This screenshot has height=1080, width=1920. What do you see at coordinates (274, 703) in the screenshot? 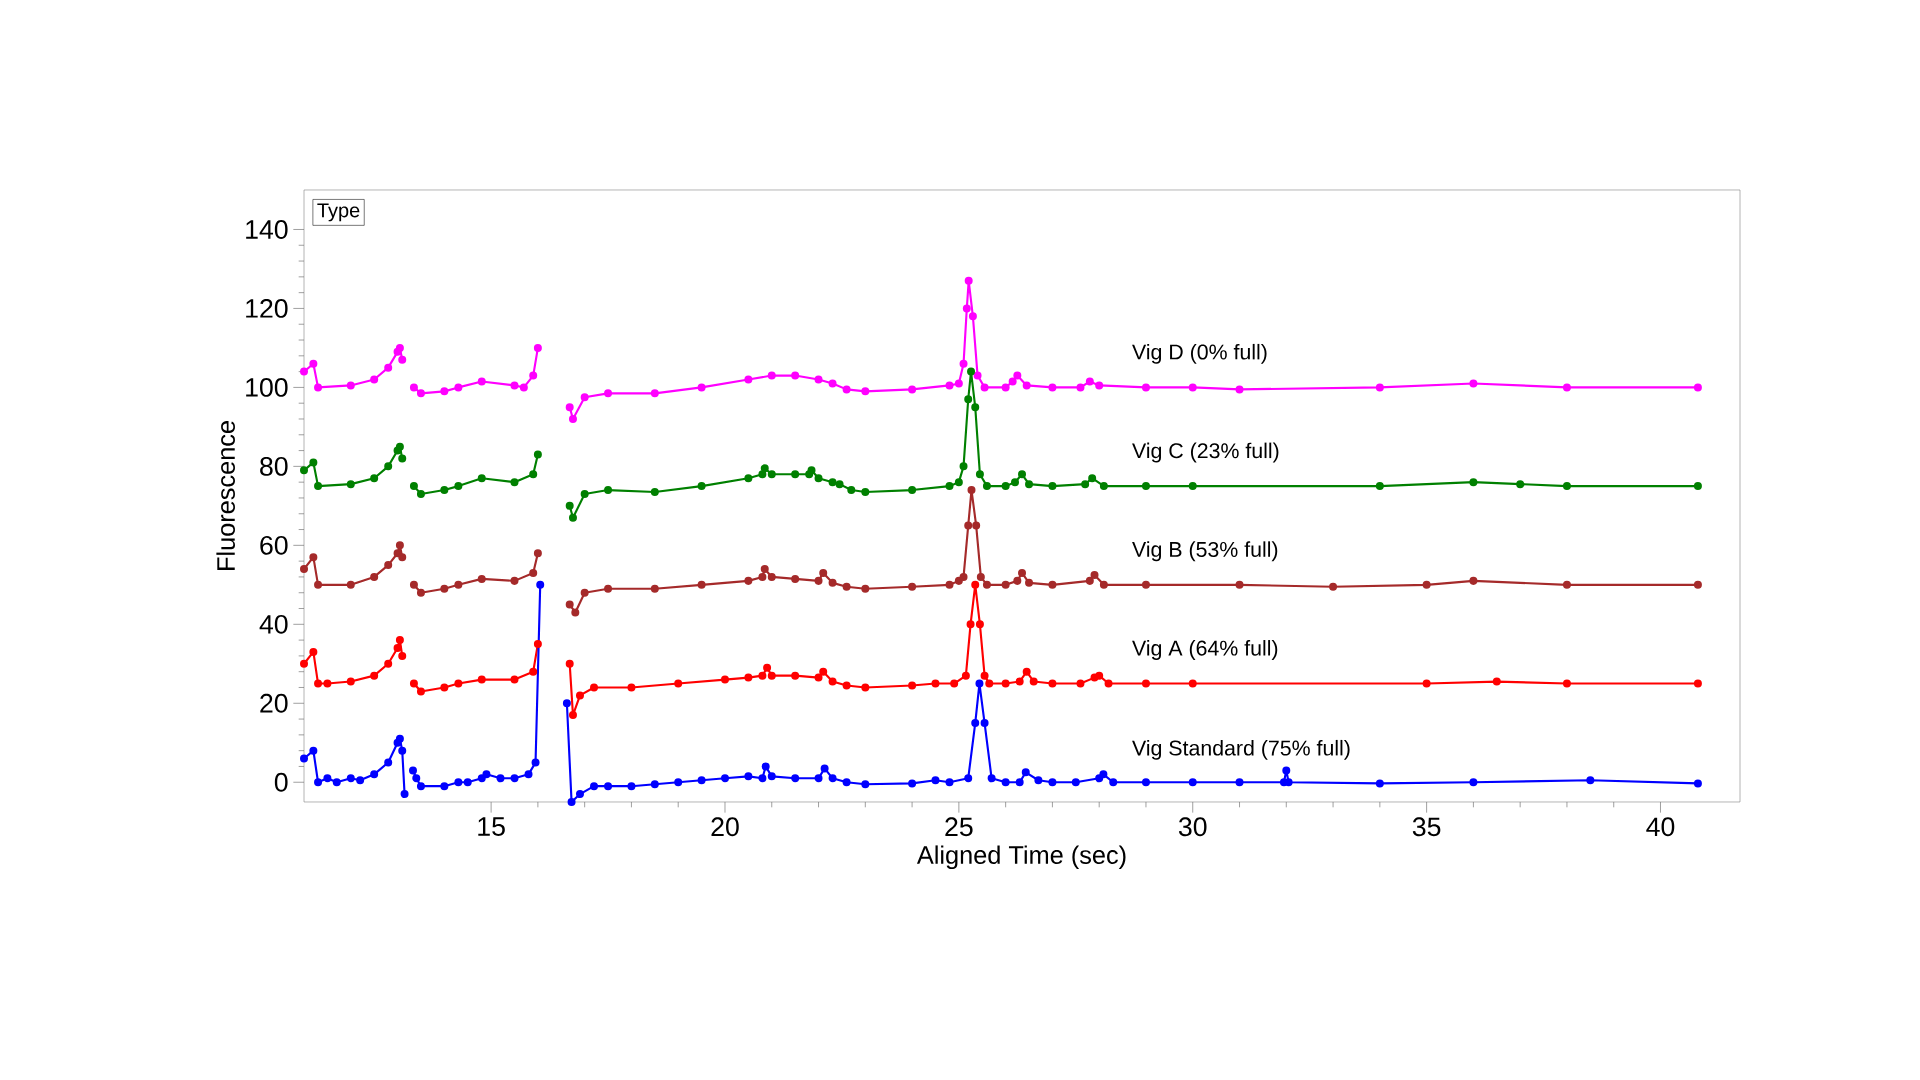
I see `y-tick-label: 20` at bounding box center [274, 703].